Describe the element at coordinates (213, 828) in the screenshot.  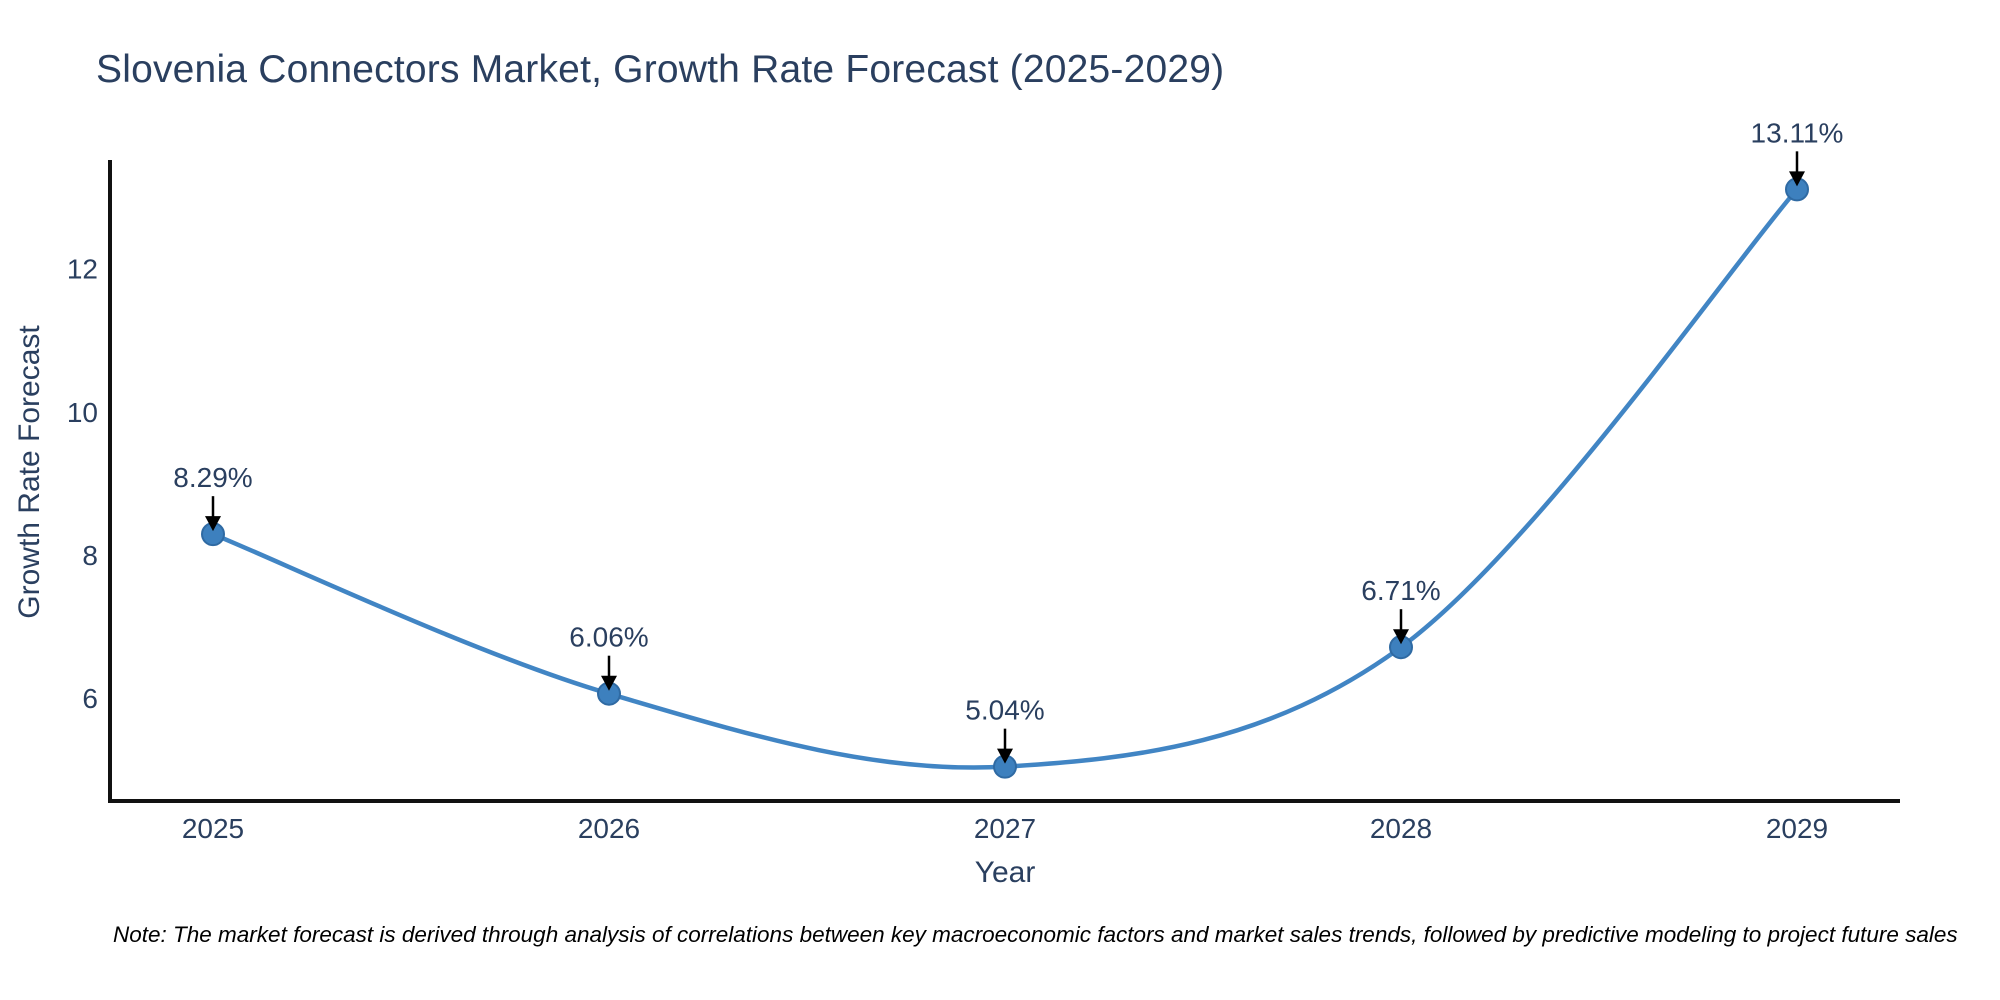
I see `x-tick-label: 2025` at that location.